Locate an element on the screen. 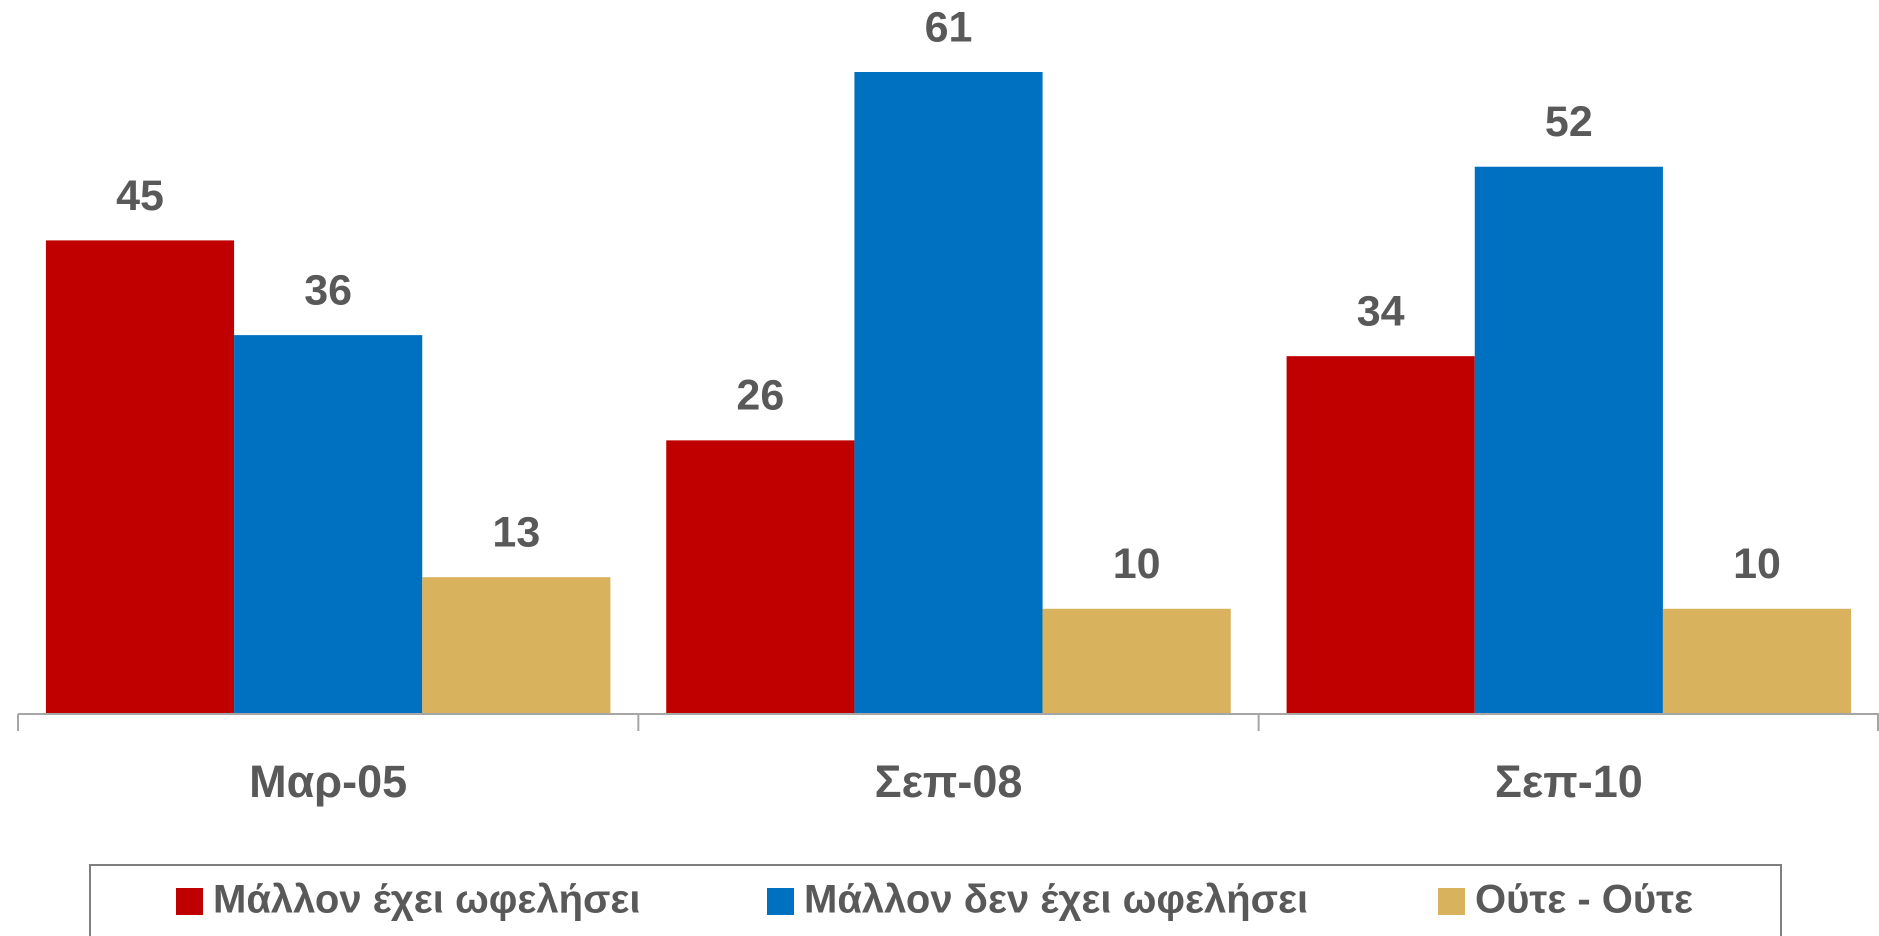 The width and height of the screenshot is (1879, 936). x-tick-label: Σεπ-10 is located at coordinates (1569, 781).